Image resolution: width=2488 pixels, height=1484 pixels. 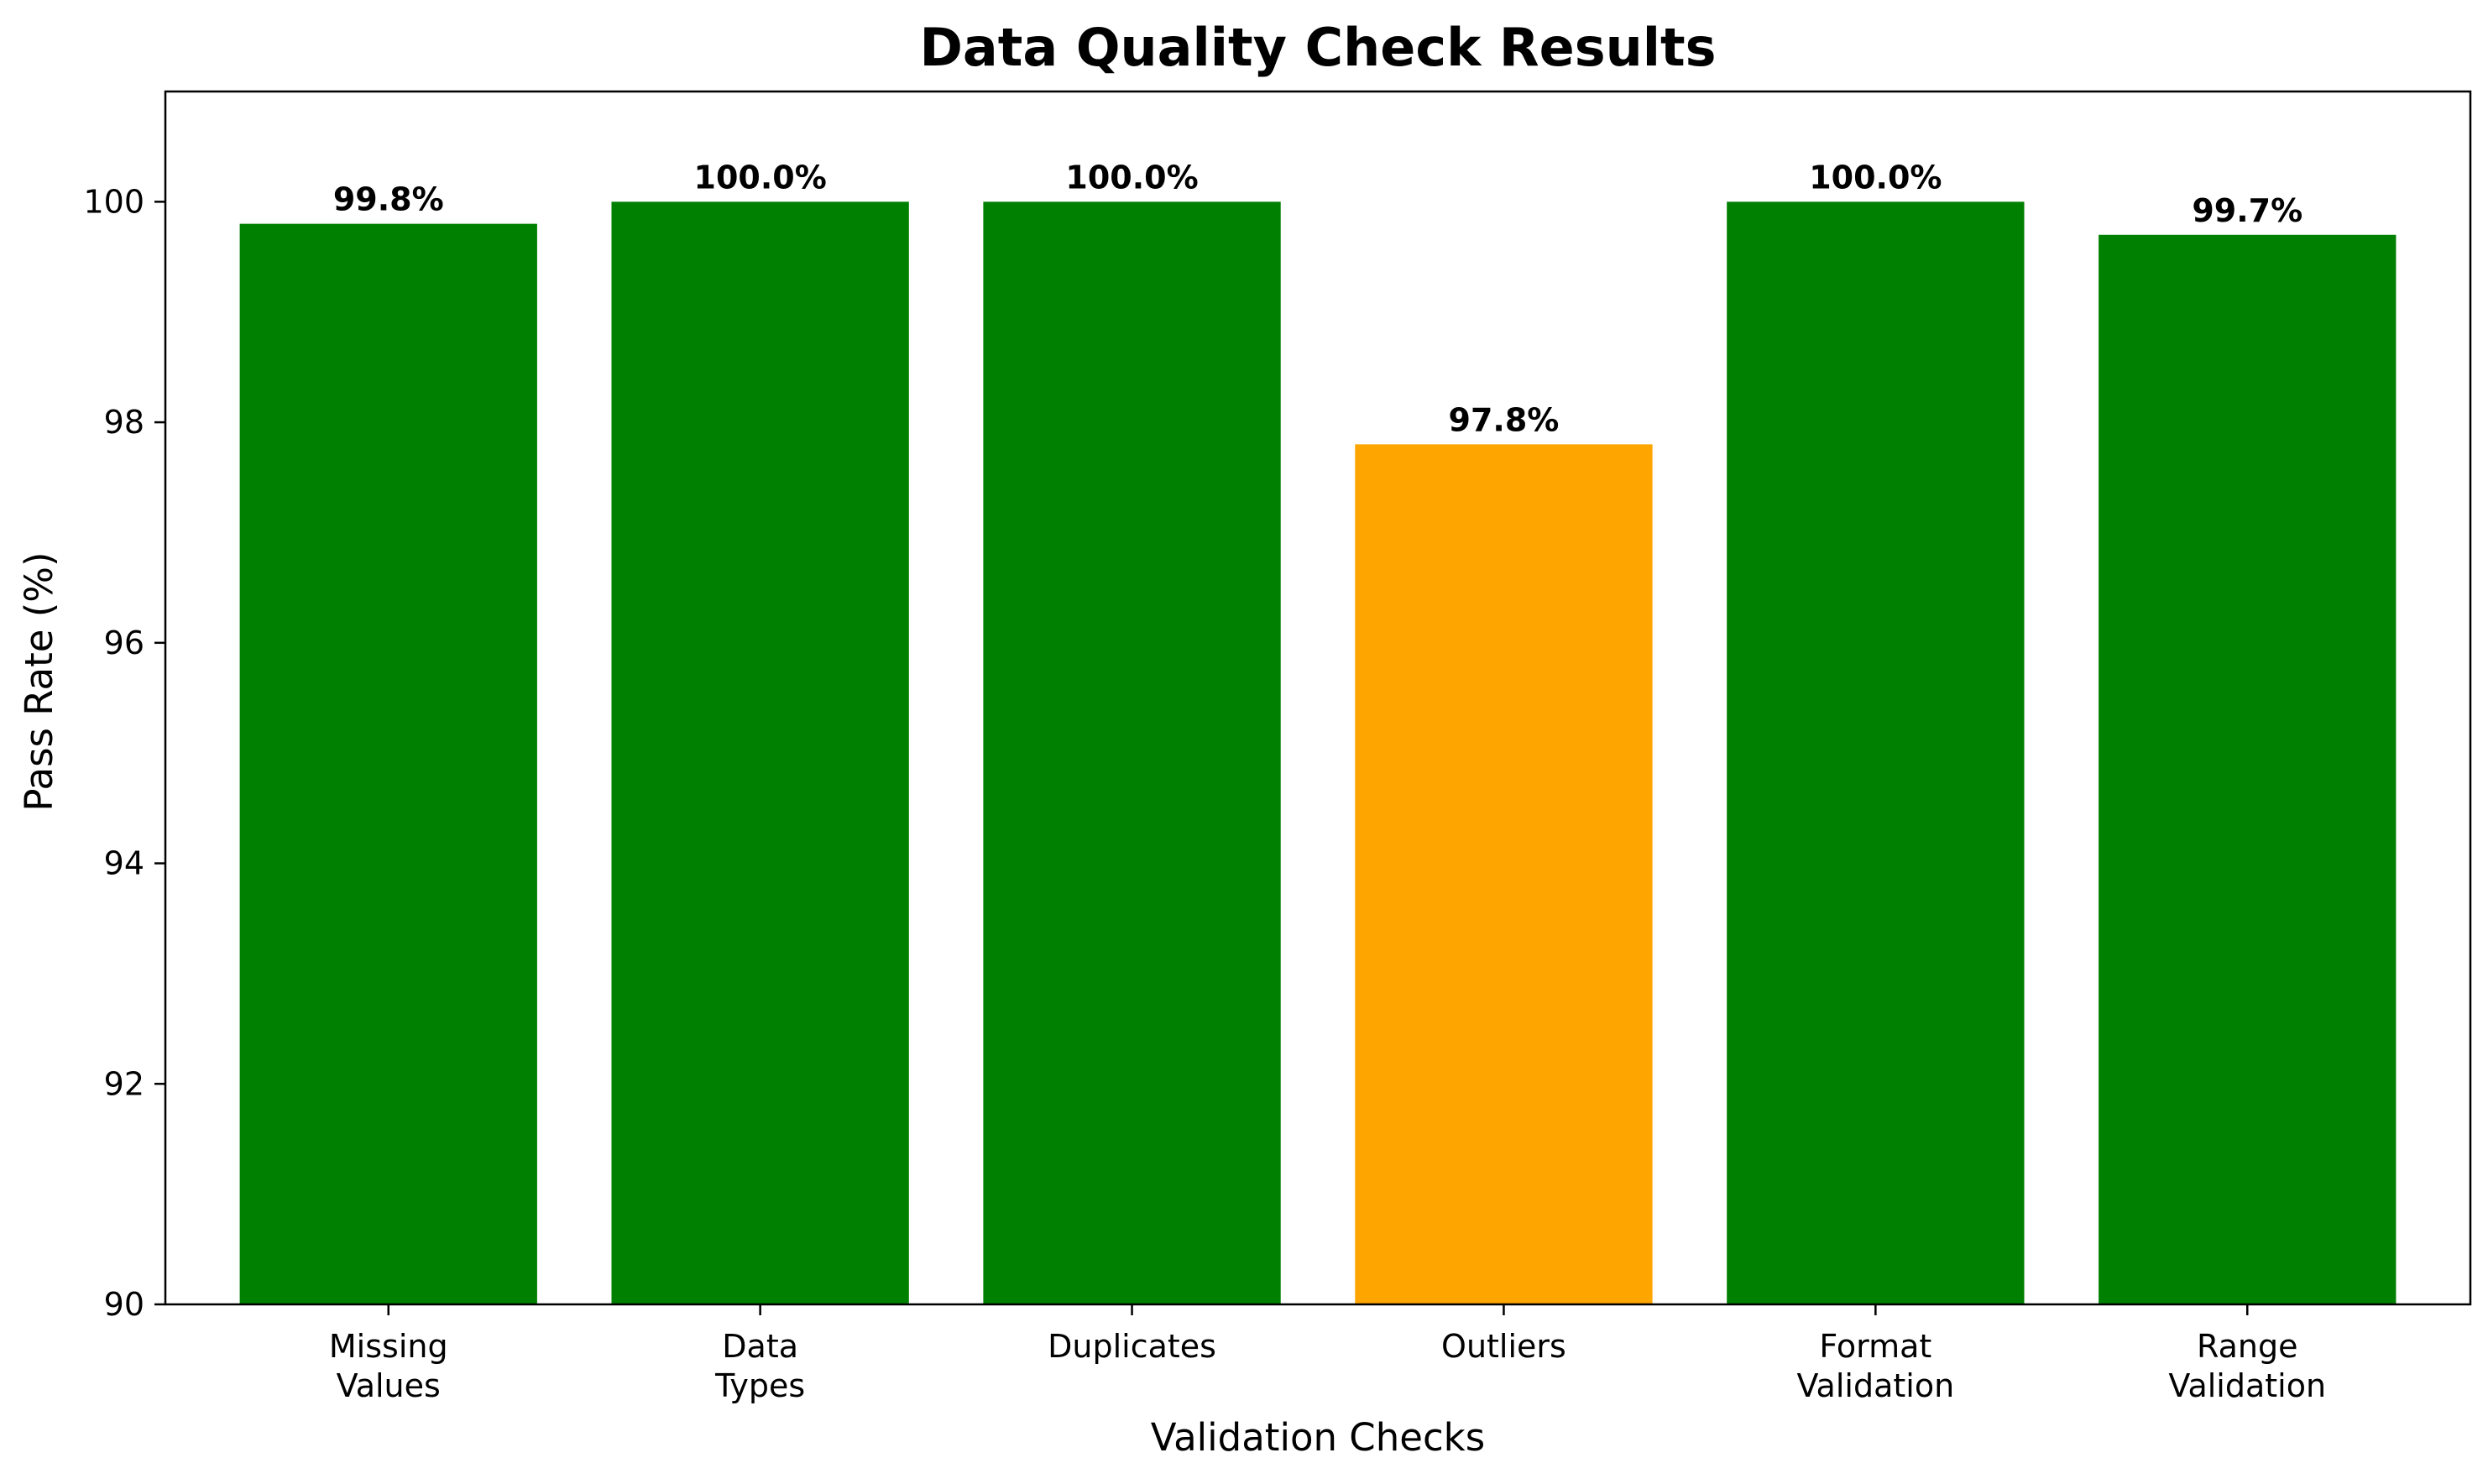 I want to click on bar-value-label: 99.7%, so click(x=2247, y=210).